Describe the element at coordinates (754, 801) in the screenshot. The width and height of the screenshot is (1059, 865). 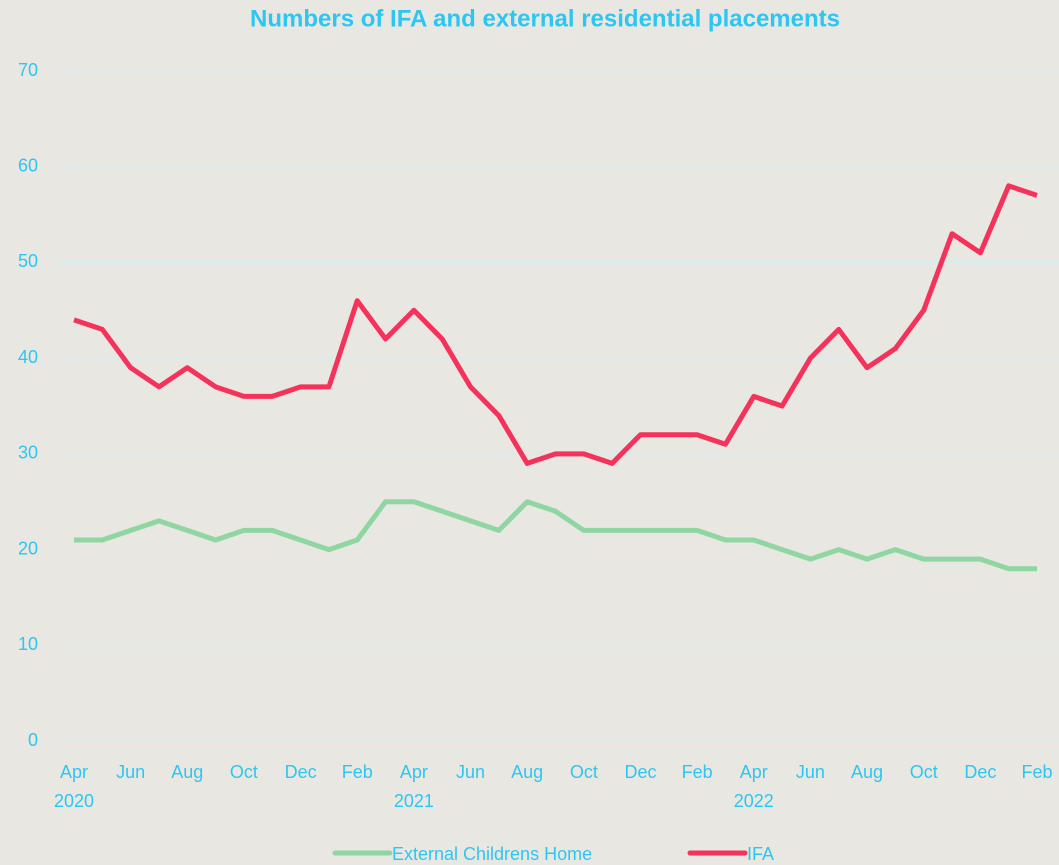
I see `x-year-label: 2022` at that location.